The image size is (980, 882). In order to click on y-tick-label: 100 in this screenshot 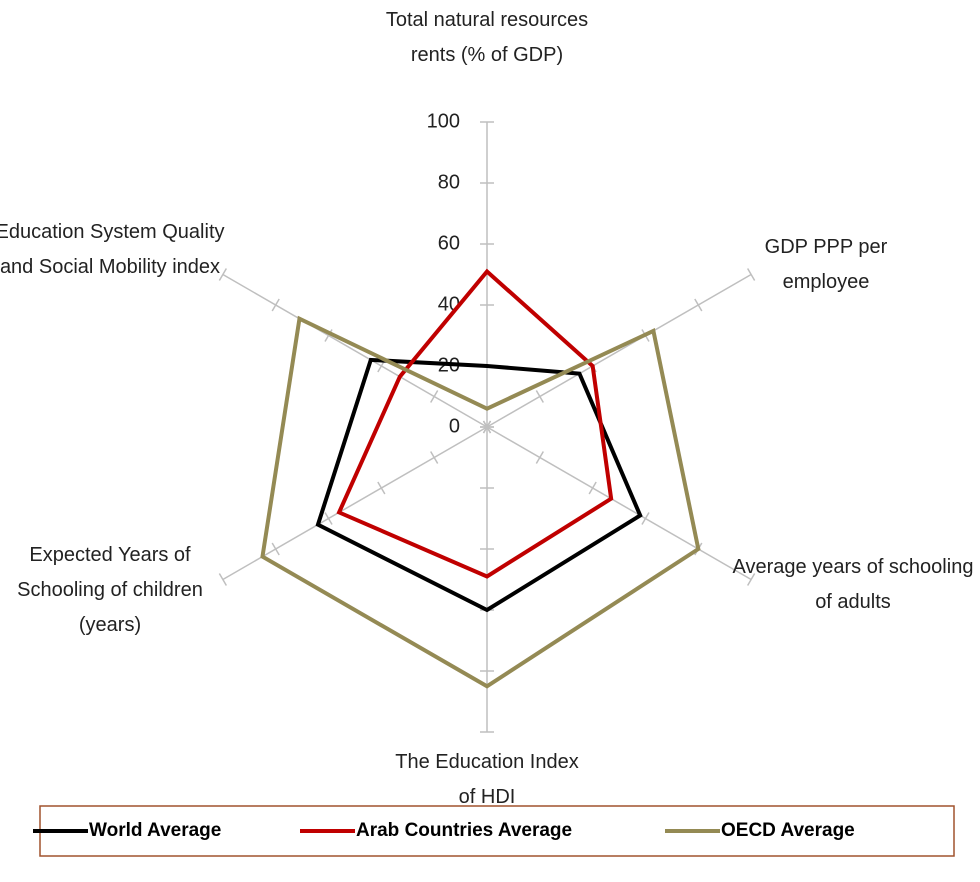, I will do `click(443, 121)`.